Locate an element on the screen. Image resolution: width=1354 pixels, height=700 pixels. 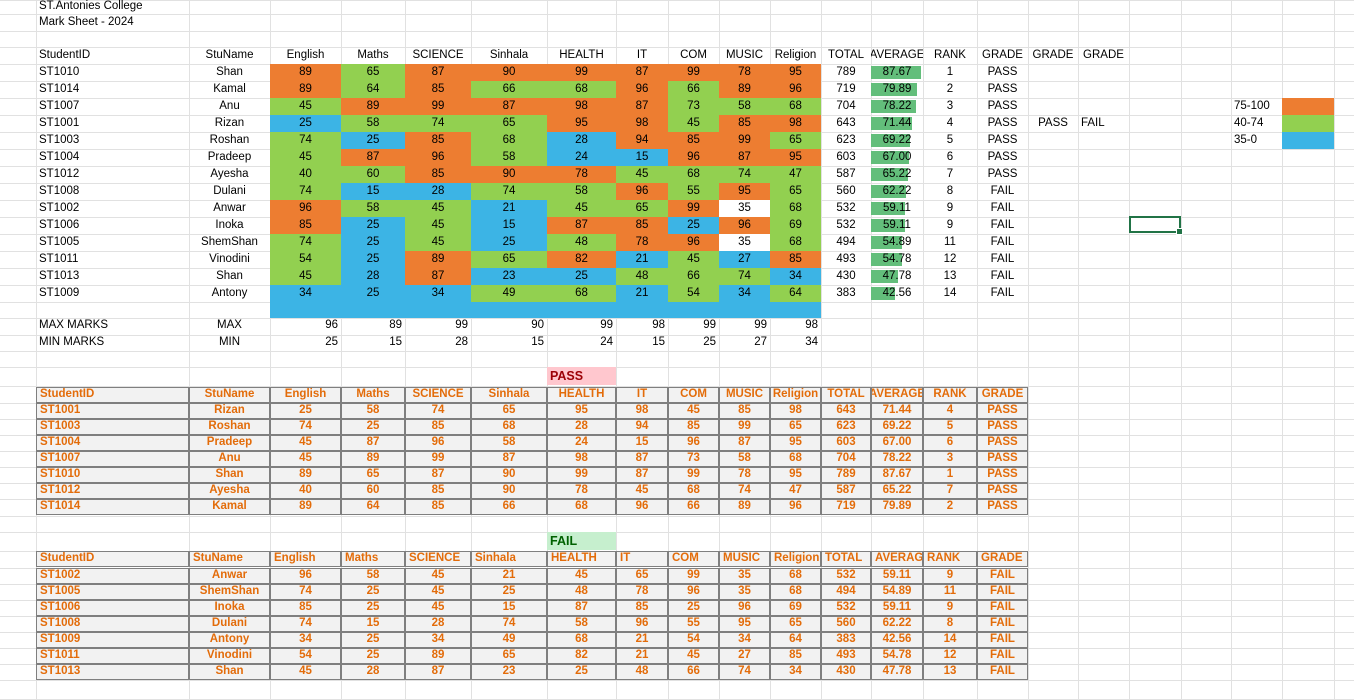
pass-table-cell: 99 is located at coordinates (744, 427).